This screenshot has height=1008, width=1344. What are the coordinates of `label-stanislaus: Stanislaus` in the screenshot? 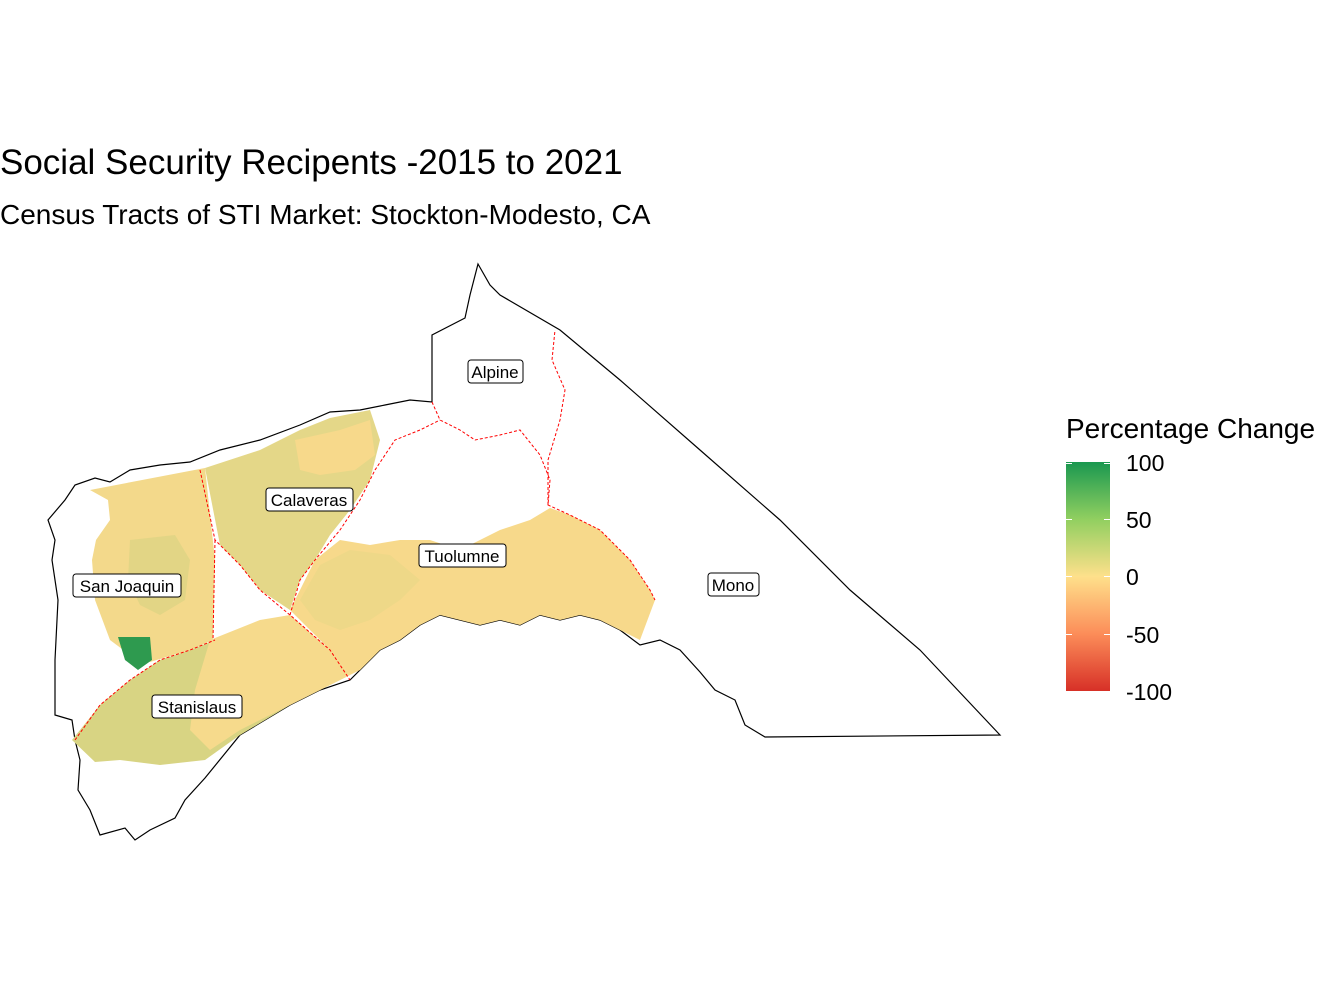 It's located at (197, 706).